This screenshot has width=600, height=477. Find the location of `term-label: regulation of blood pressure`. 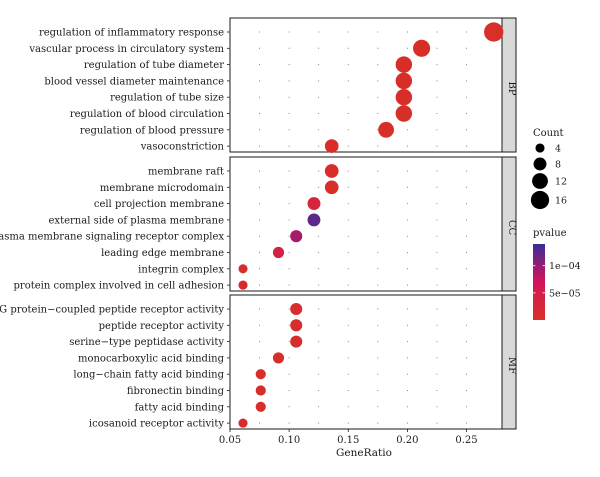

term-label: regulation of blood pressure is located at coordinates (152, 130).